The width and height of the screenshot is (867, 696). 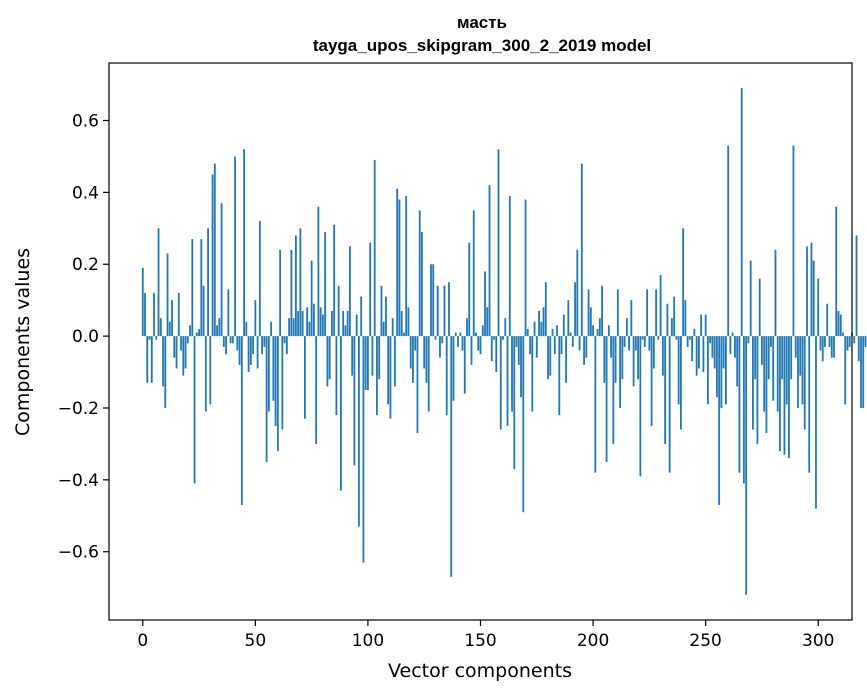 What do you see at coordinates (480, 671) in the screenshot?
I see `x-axis-label: Vector components` at bounding box center [480, 671].